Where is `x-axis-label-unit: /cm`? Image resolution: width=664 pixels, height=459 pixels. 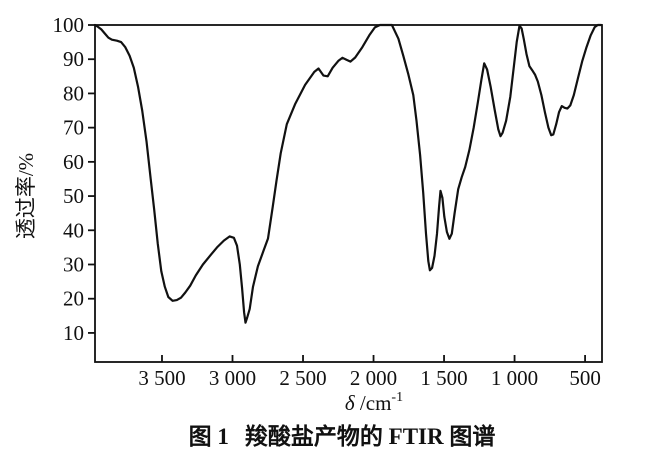 x-axis-label-unit: /cm is located at coordinates (373, 403).